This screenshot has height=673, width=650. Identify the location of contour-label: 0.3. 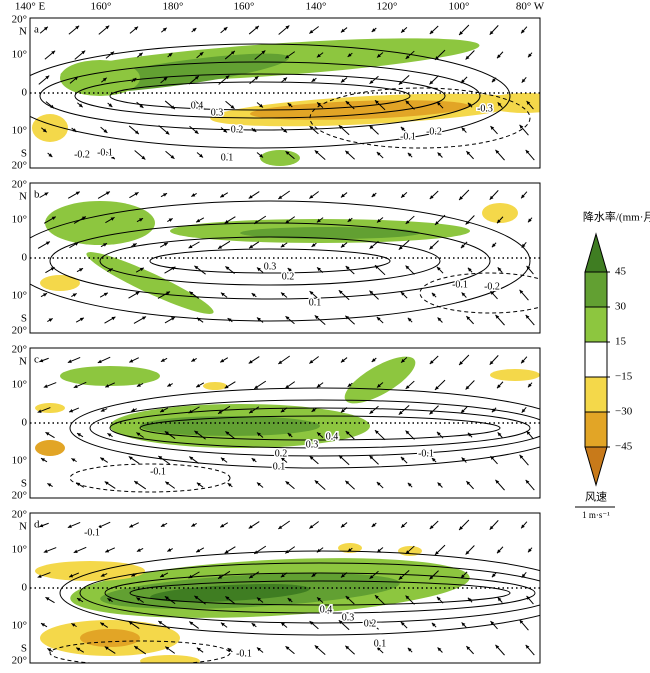
(217, 112).